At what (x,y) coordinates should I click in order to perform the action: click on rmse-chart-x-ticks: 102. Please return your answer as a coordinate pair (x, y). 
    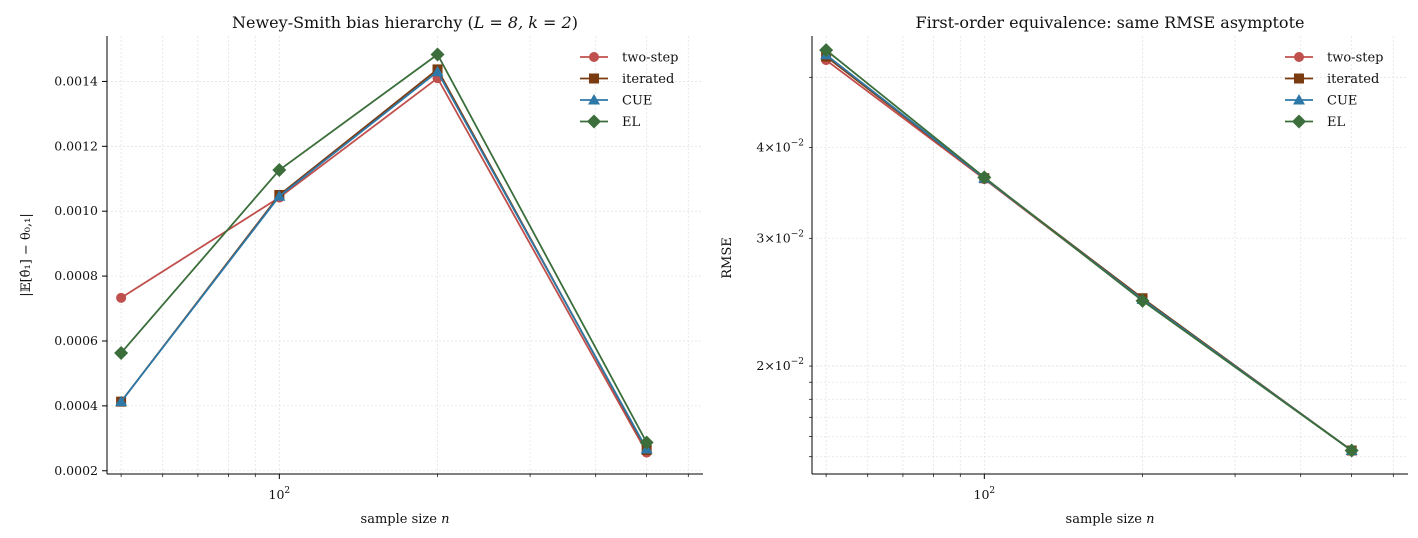
    Looking at the image, I should click on (1109, 488).